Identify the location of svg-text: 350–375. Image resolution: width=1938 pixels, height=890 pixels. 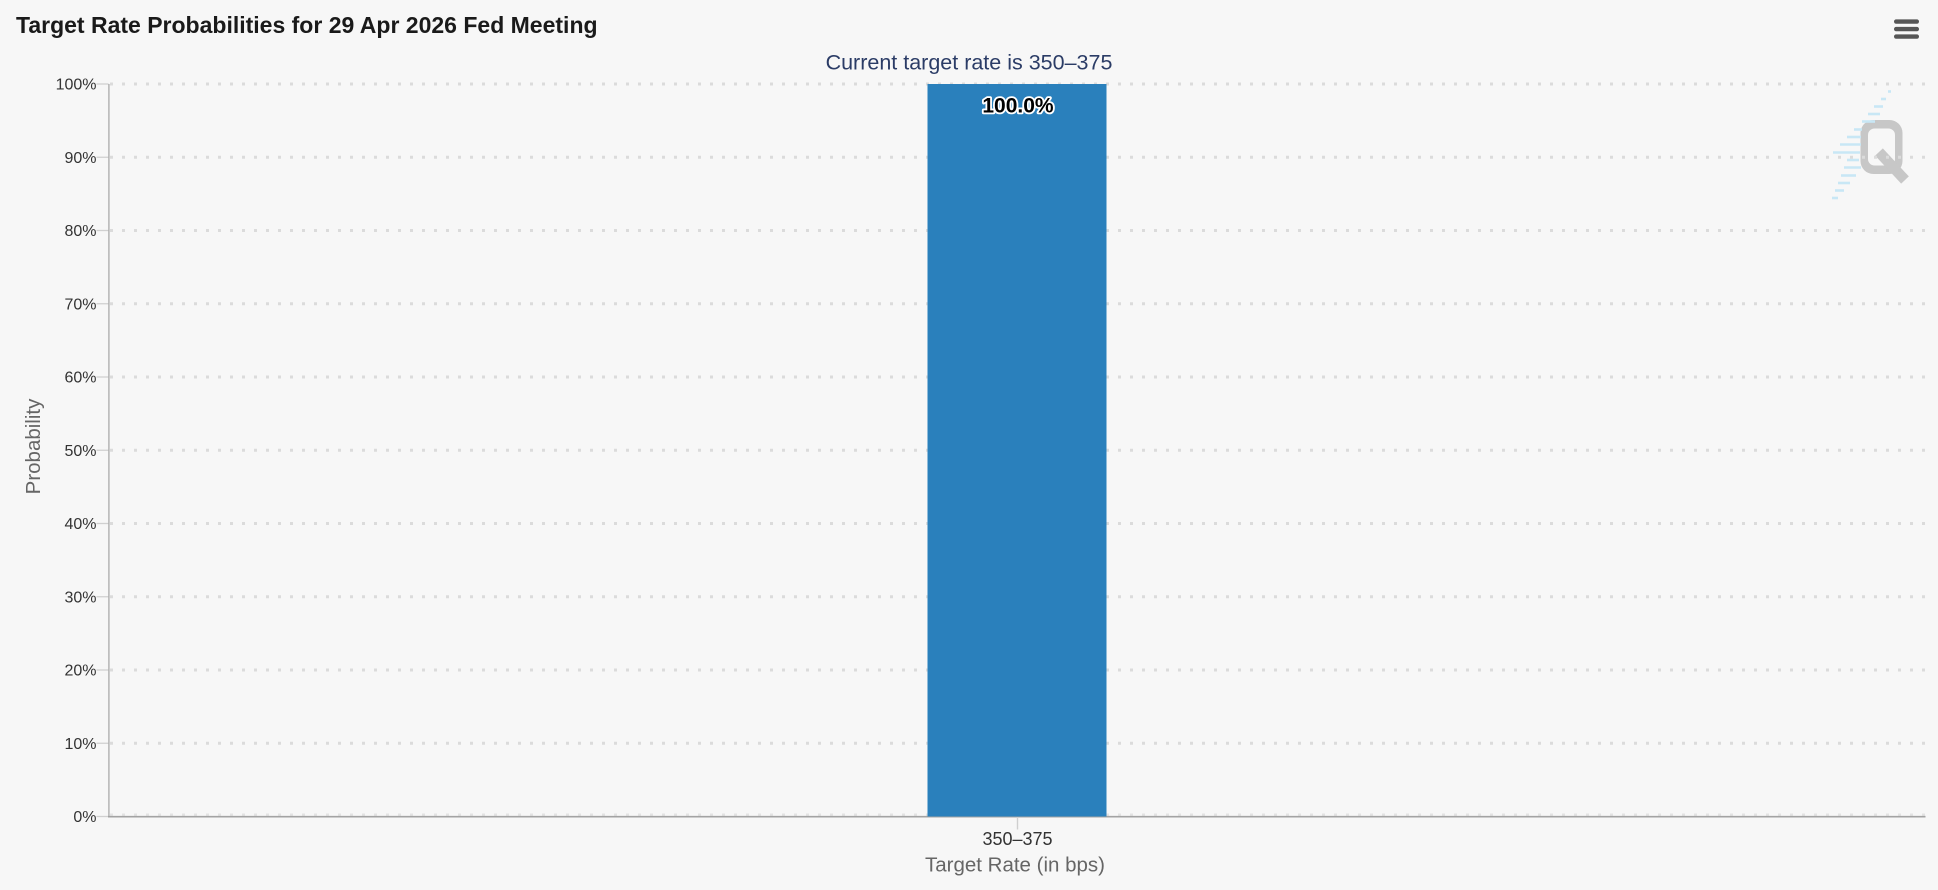
(1017, 839).